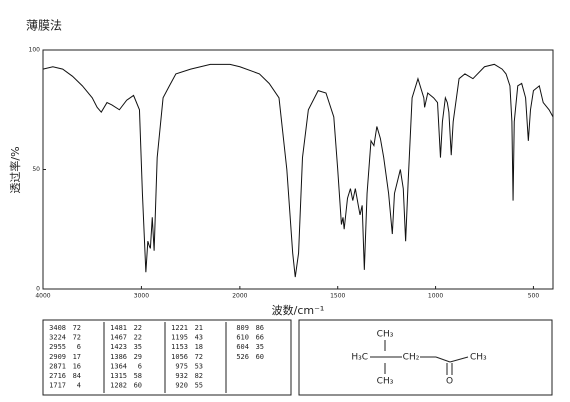 The width and height of the screenshot is (570, 402). I want to click on x-tick-label: 500, so click(534, 296).